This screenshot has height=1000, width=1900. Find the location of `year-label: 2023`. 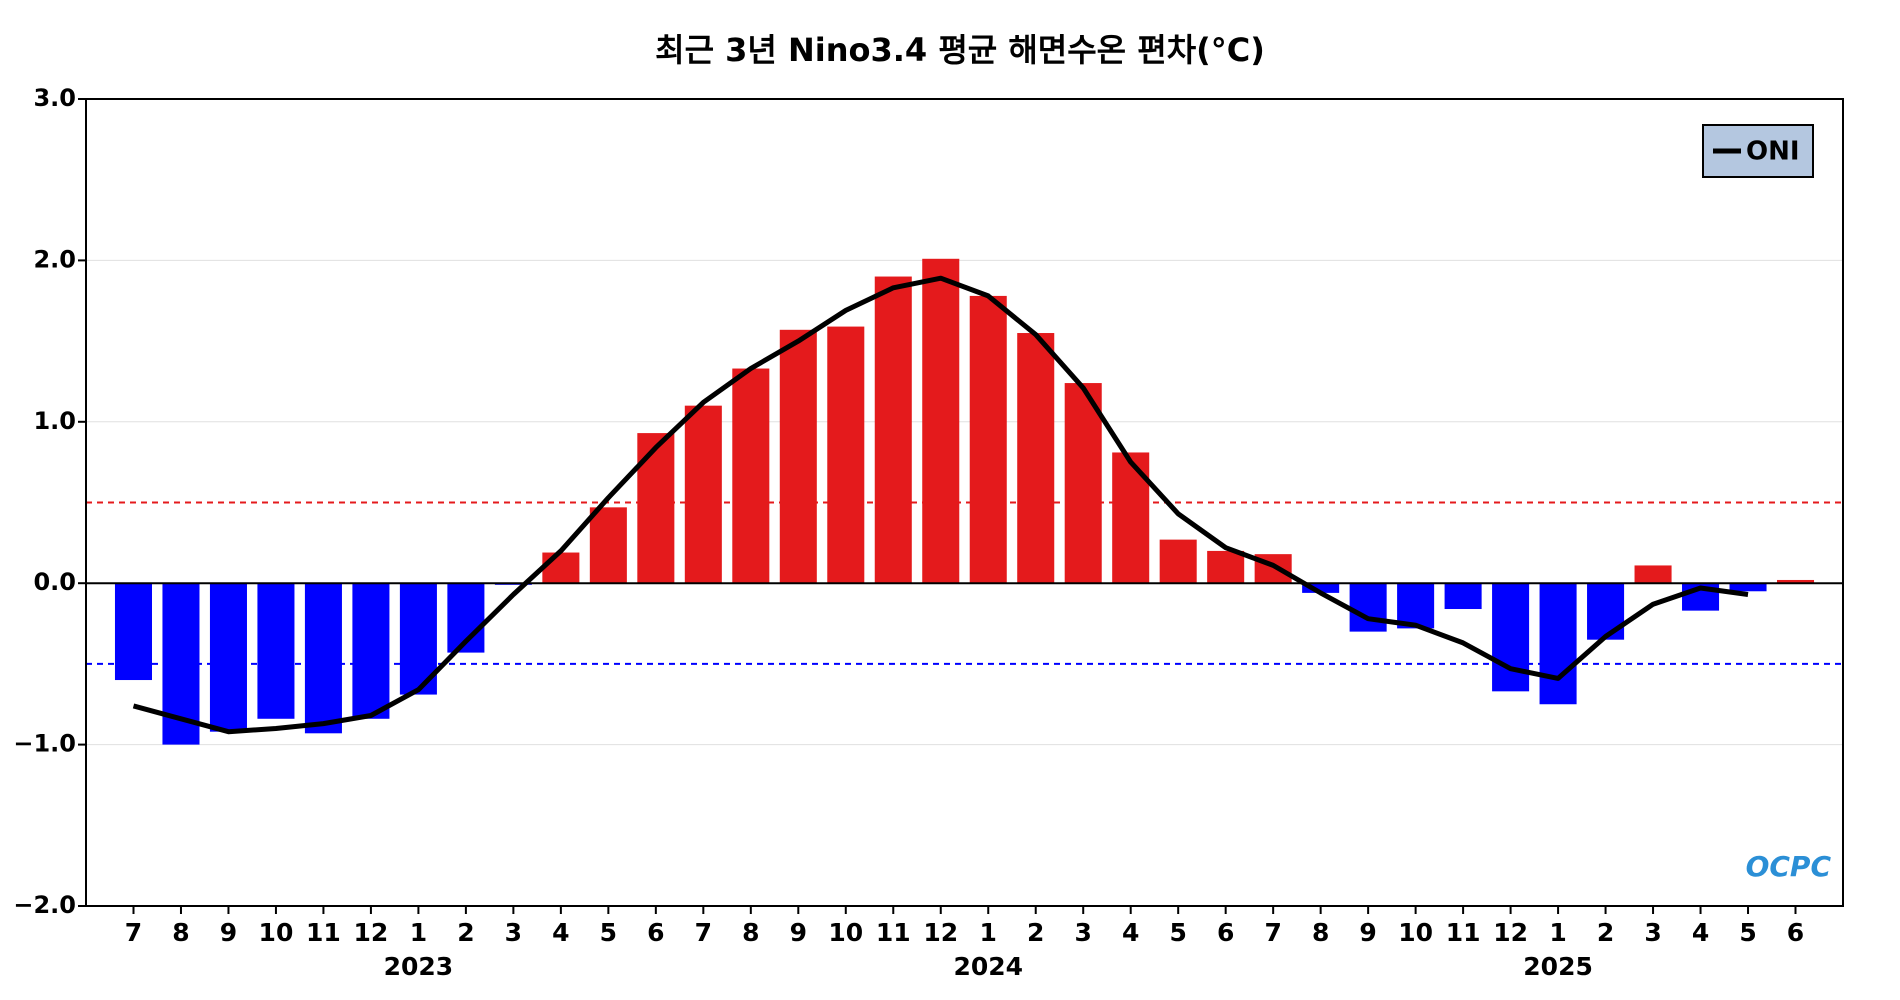

year-label: 2023 is located at coordinates (419, 966).